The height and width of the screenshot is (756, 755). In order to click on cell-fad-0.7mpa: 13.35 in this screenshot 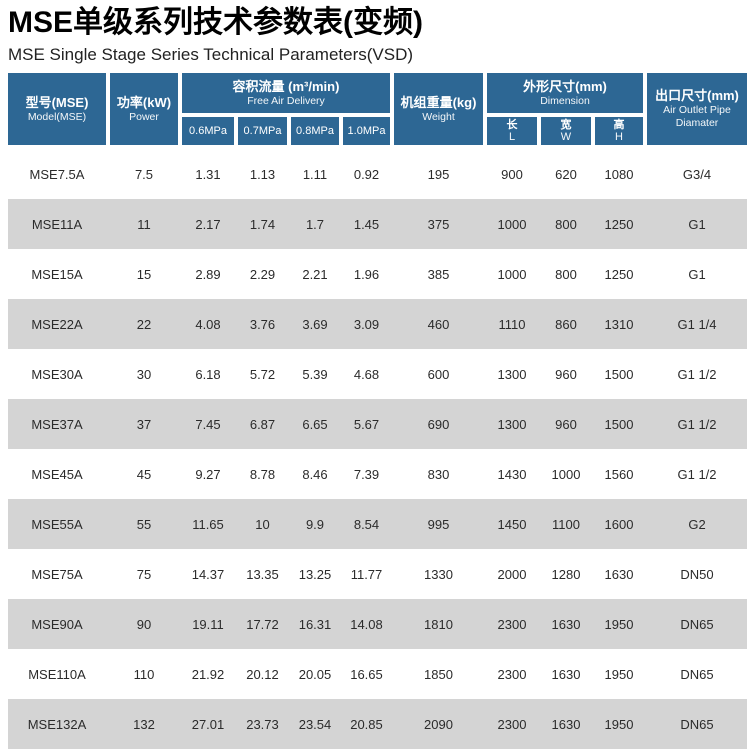, I will do `click(262, 574)`.